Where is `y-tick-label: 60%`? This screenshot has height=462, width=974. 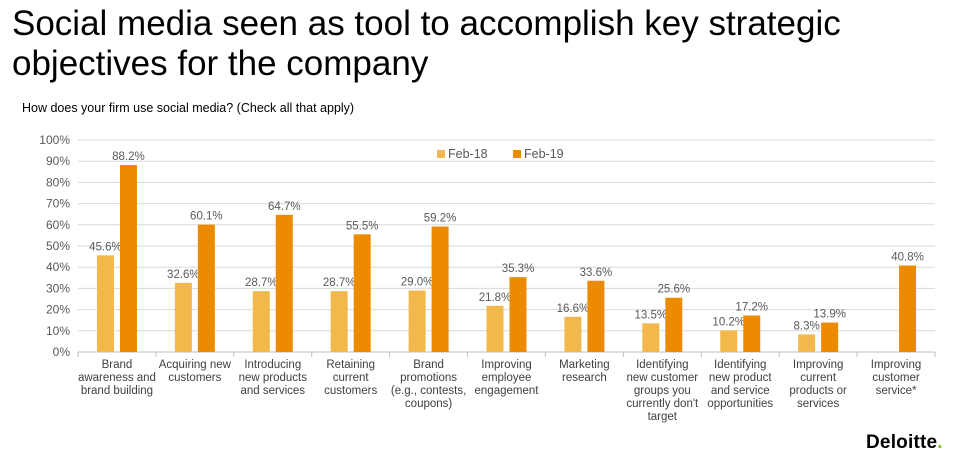 y-tick-label: 60% is located at coordinates (58, 225).